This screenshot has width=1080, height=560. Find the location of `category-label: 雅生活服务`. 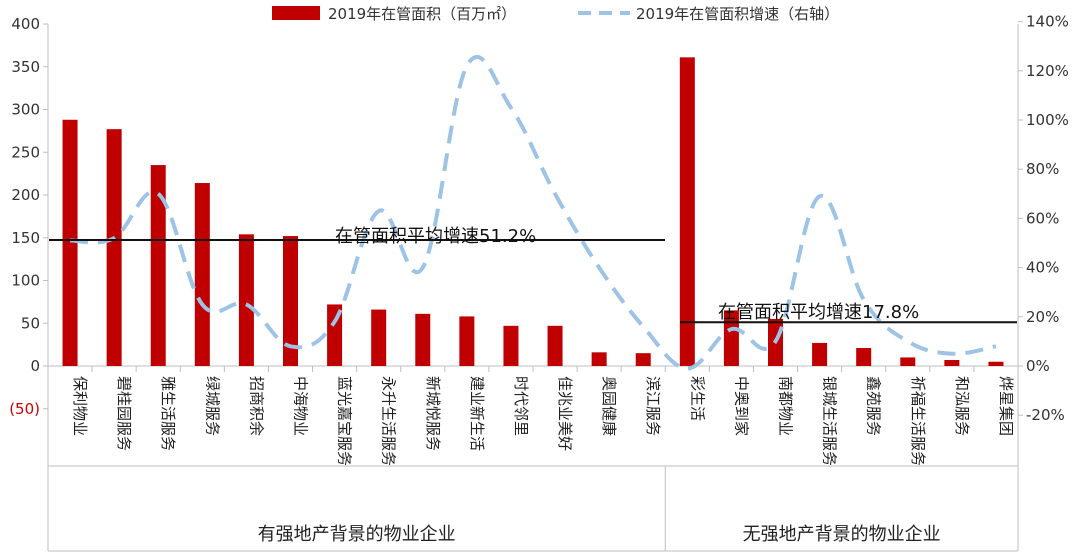

category-label: 雅生活服务 is located at coordinates (168, 413).